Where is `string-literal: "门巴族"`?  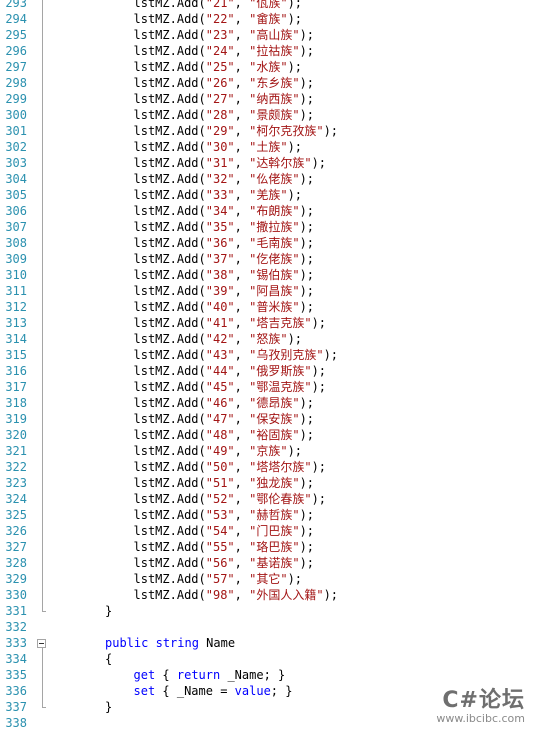
string-literal: "门巴族" is located at coordinates (274, 531).